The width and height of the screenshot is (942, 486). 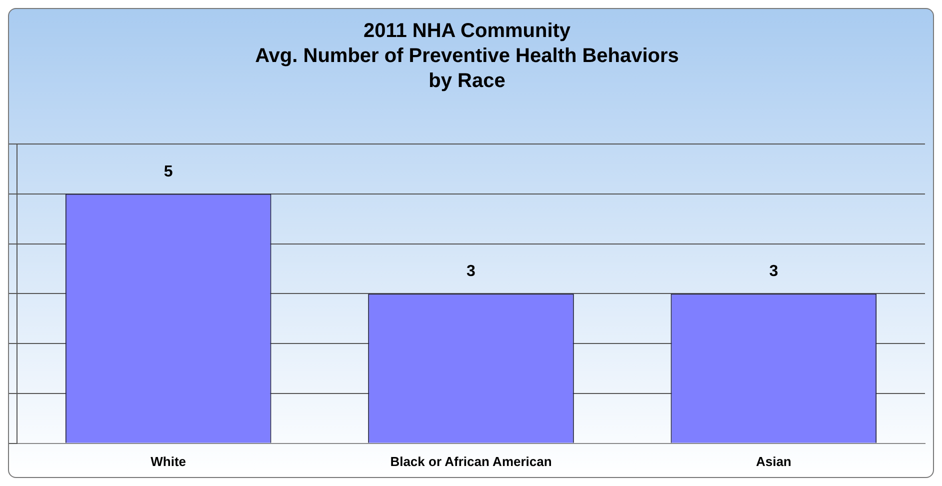 What do you see at coordinates (471, 461) in the screenshot?
I see `x-tick-label: Black or African American` at bounding box center [471, 461].